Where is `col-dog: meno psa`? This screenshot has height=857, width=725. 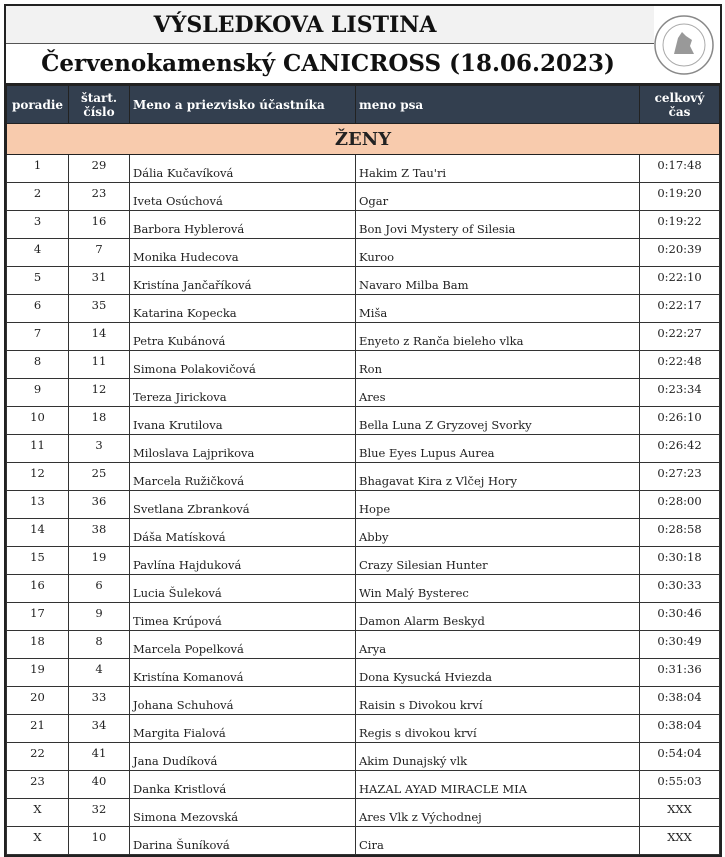
col-dog: meno psa is located at coordinates (497, 104).